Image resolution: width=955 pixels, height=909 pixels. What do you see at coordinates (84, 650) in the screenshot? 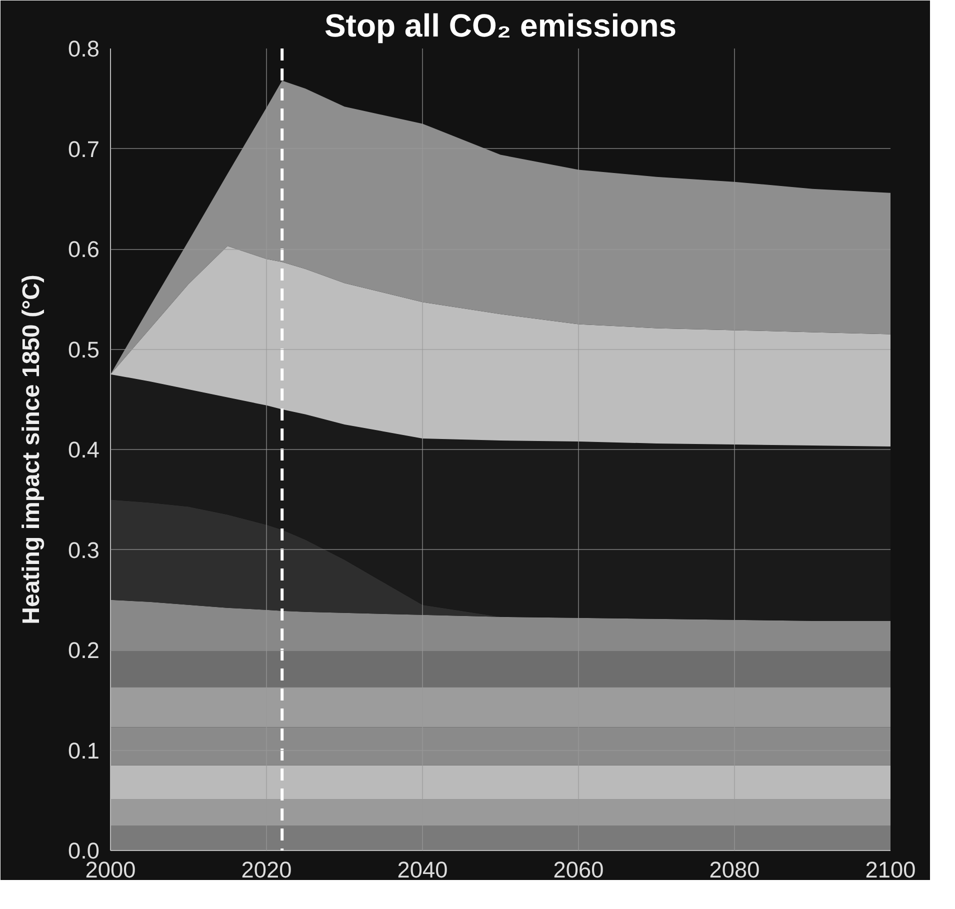
I see `y-tick-label: 0.2` at bounding box center [84, 650].